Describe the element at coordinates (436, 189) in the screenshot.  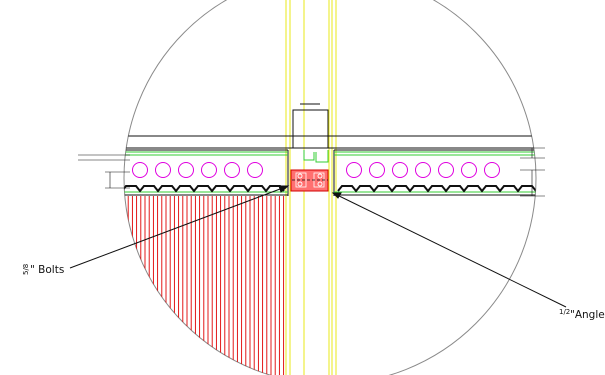
I see `deck-corrugation-right` at that location.